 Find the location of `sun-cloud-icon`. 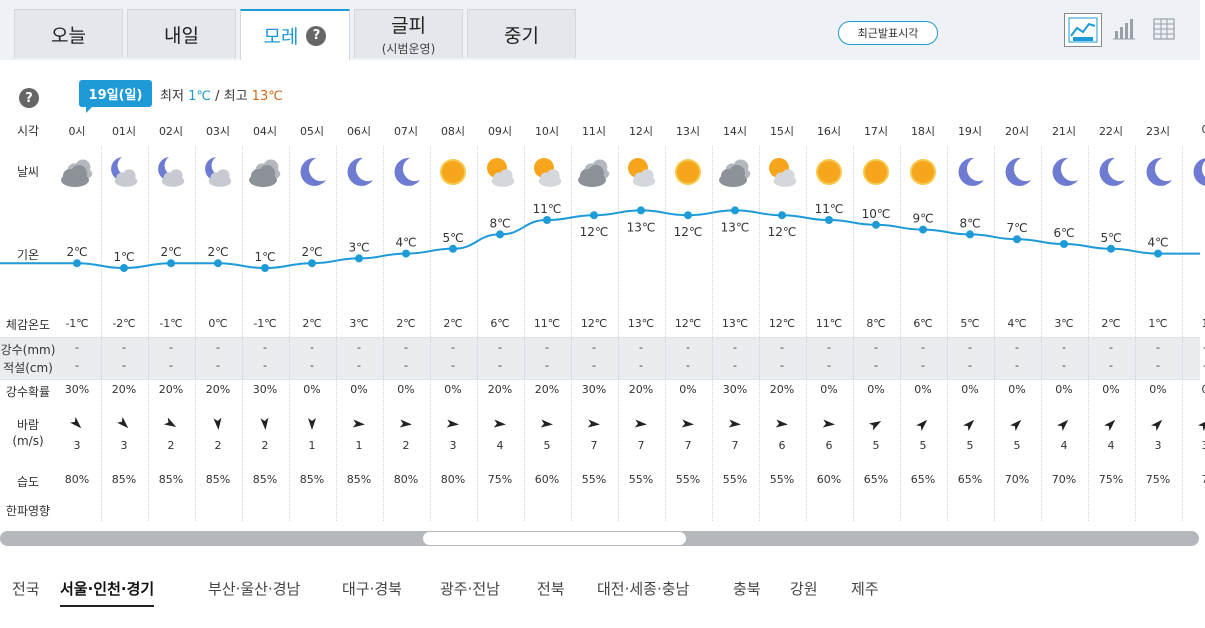

sun-cloud-icon is located at coordinates (641, 172).